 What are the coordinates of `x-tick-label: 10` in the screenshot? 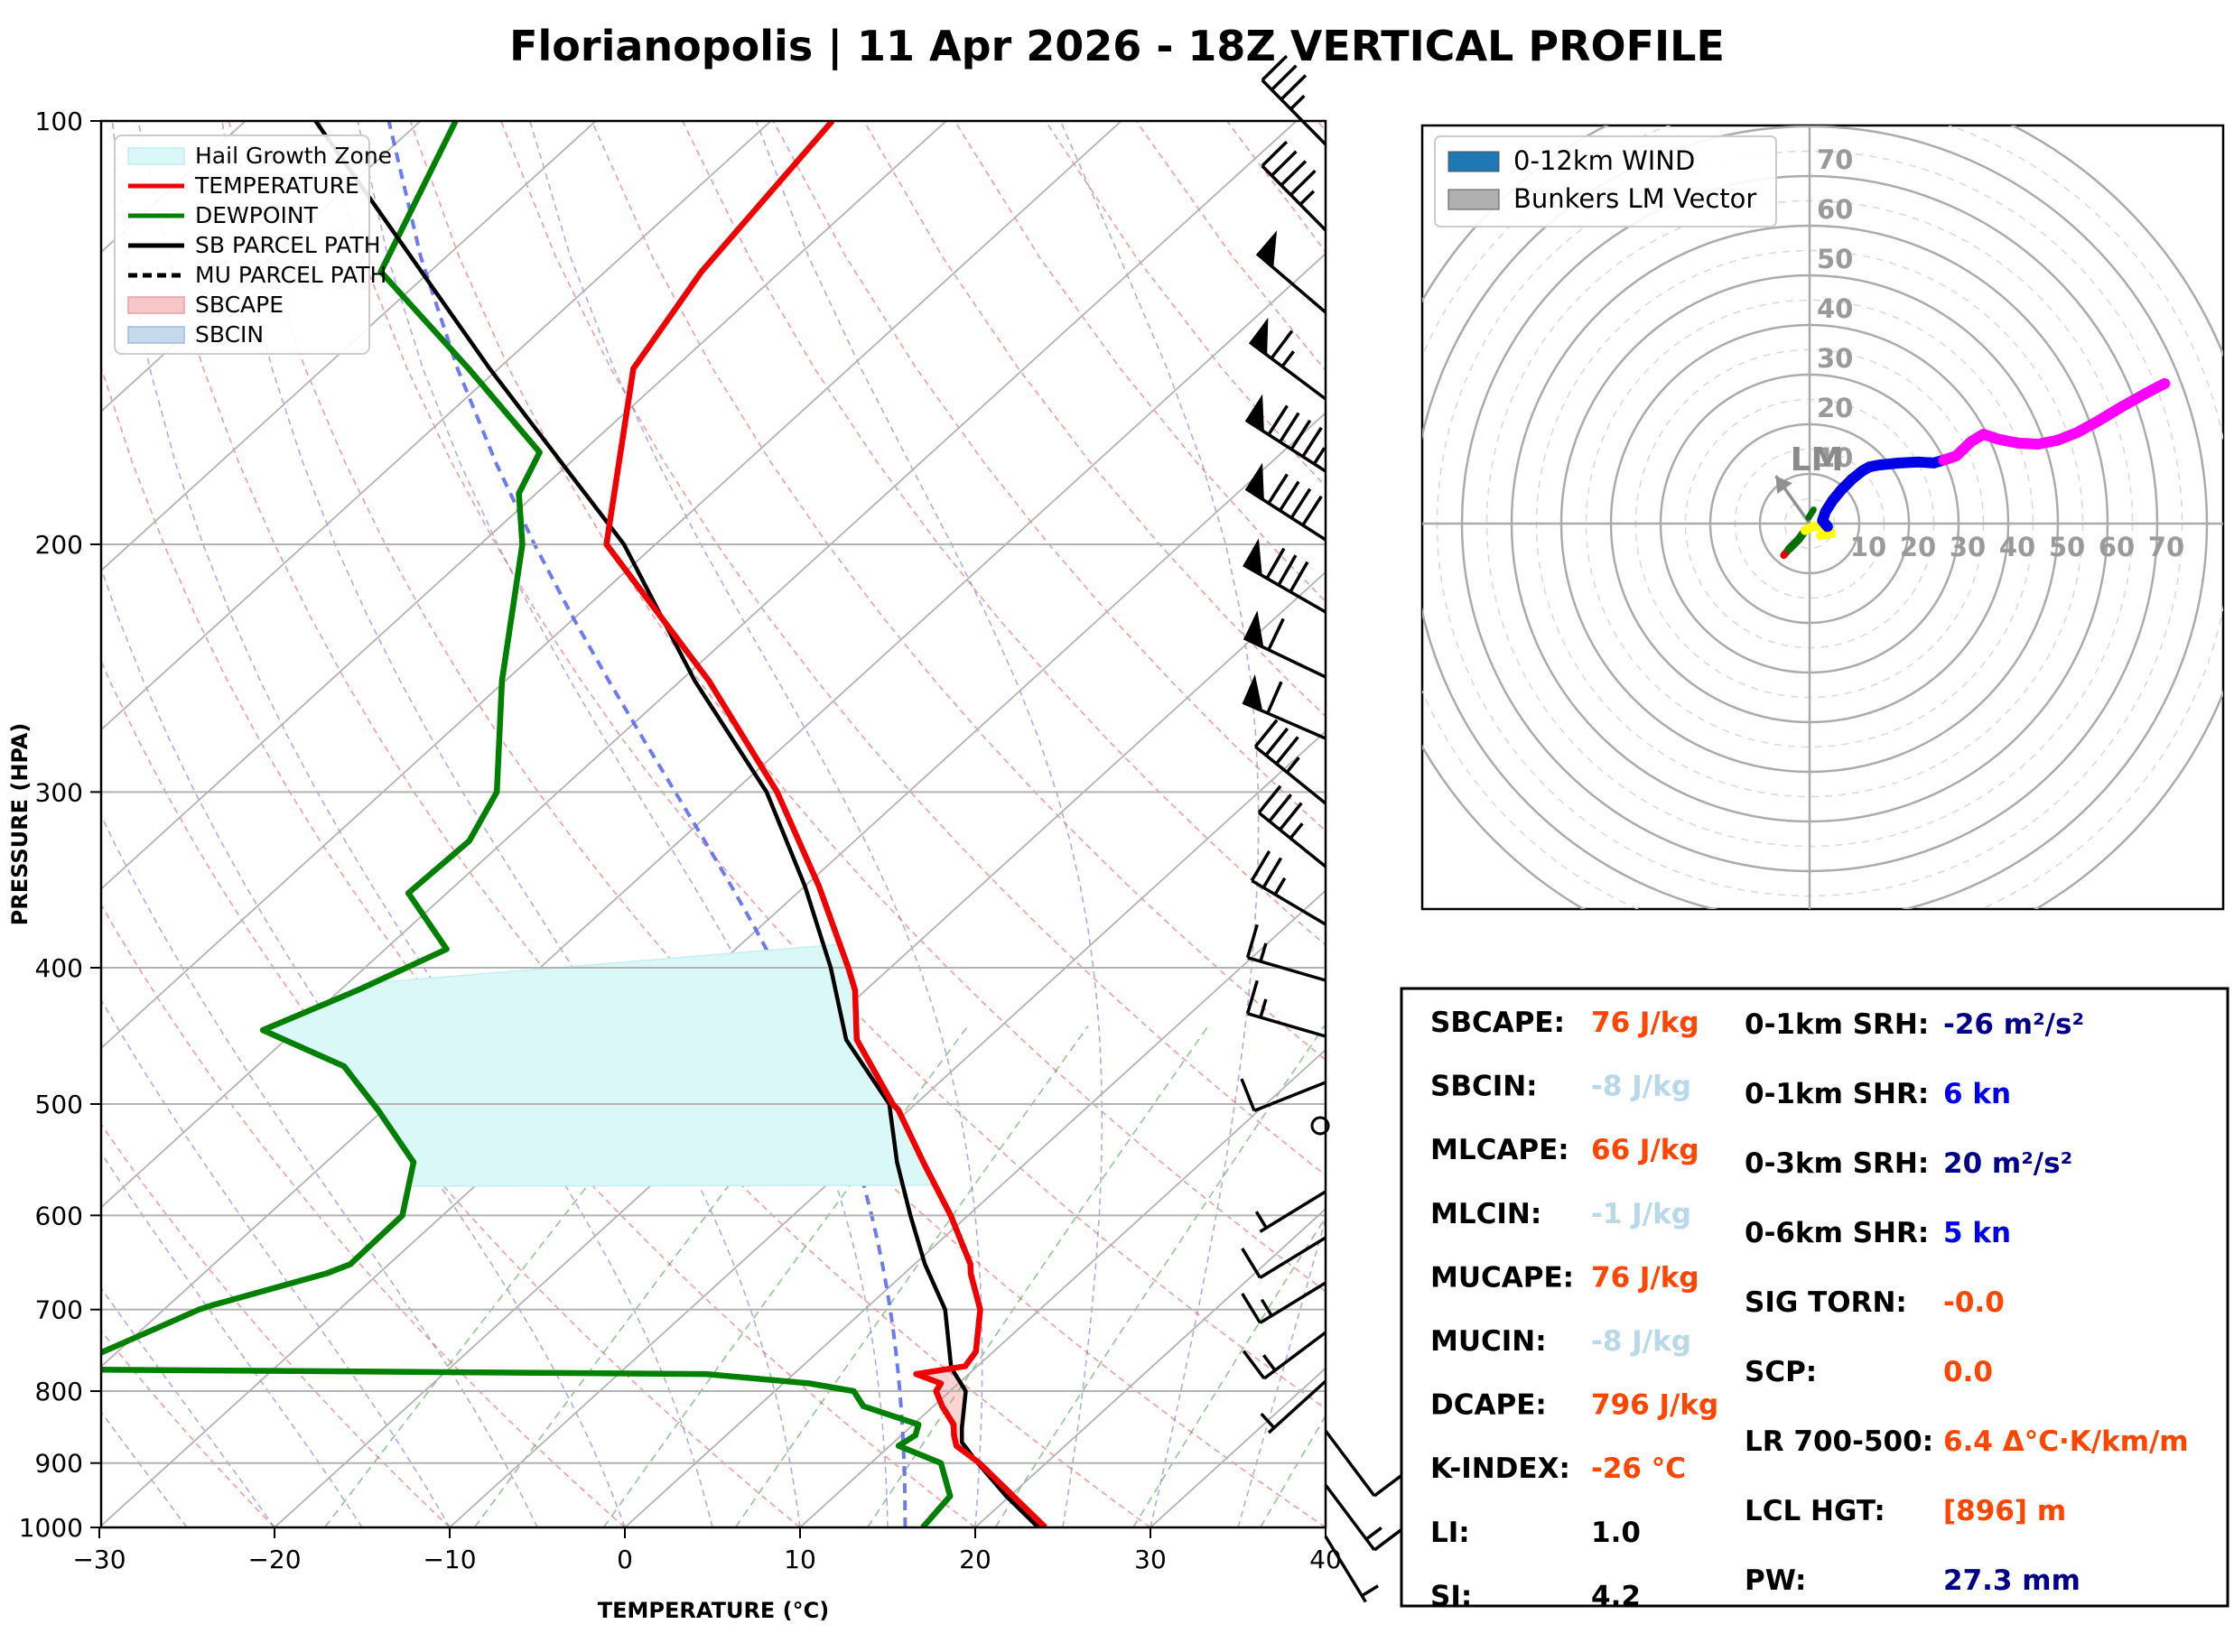 It's located at (800, 1559).